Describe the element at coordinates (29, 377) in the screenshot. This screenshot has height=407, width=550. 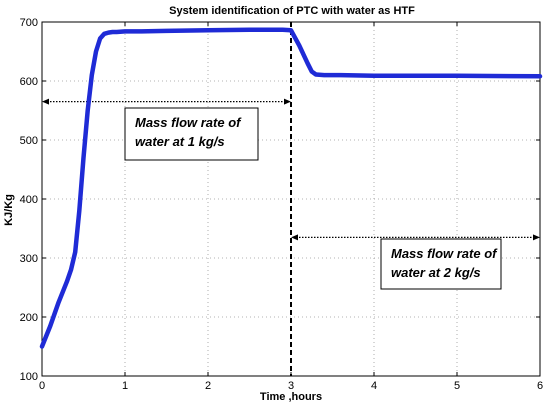
I see `y-tick-label: 100` at that location.